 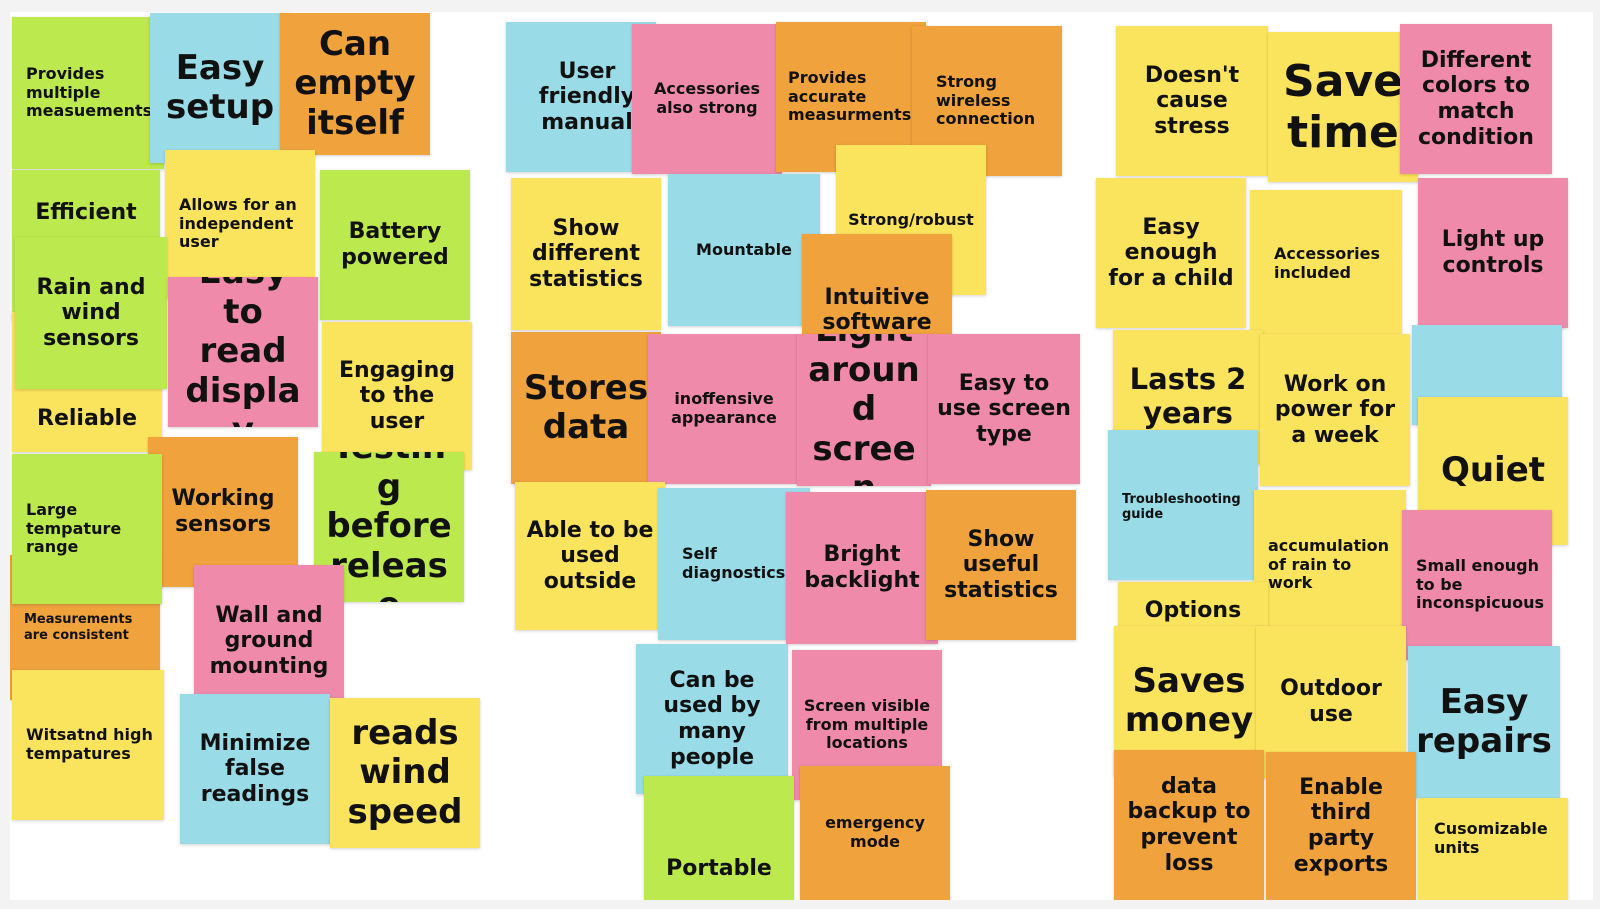 What do you see at coordinates (1343, 107) in the screenshot?
I see `sticky-note: Save time` at bounding box center [1343, 107].